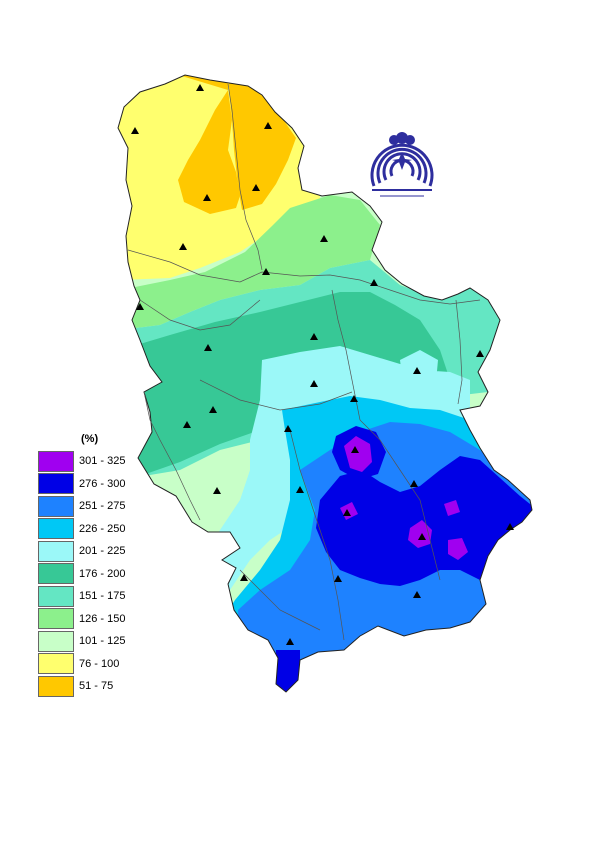 The image size is (595, 842). What do you see at coordinates (200, 315) in the screenshot?
I see `river-sava` at bounding box center [200, 315].